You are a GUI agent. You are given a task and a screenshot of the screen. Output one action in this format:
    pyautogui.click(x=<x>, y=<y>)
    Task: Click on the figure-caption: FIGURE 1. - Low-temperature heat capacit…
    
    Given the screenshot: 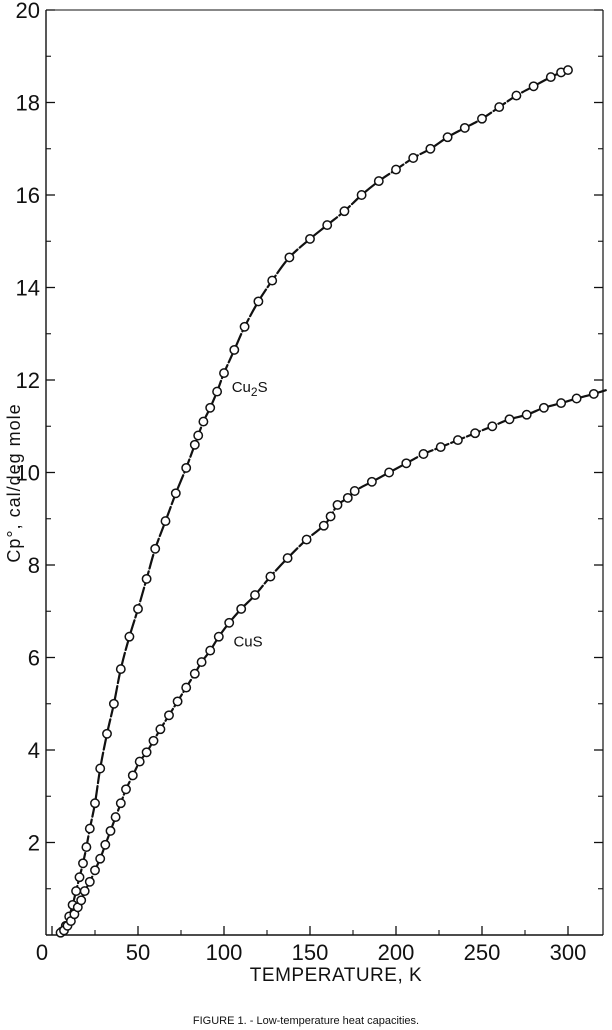 What is the action you would take?
    pyautogui.click(x=306, y=1021)
    